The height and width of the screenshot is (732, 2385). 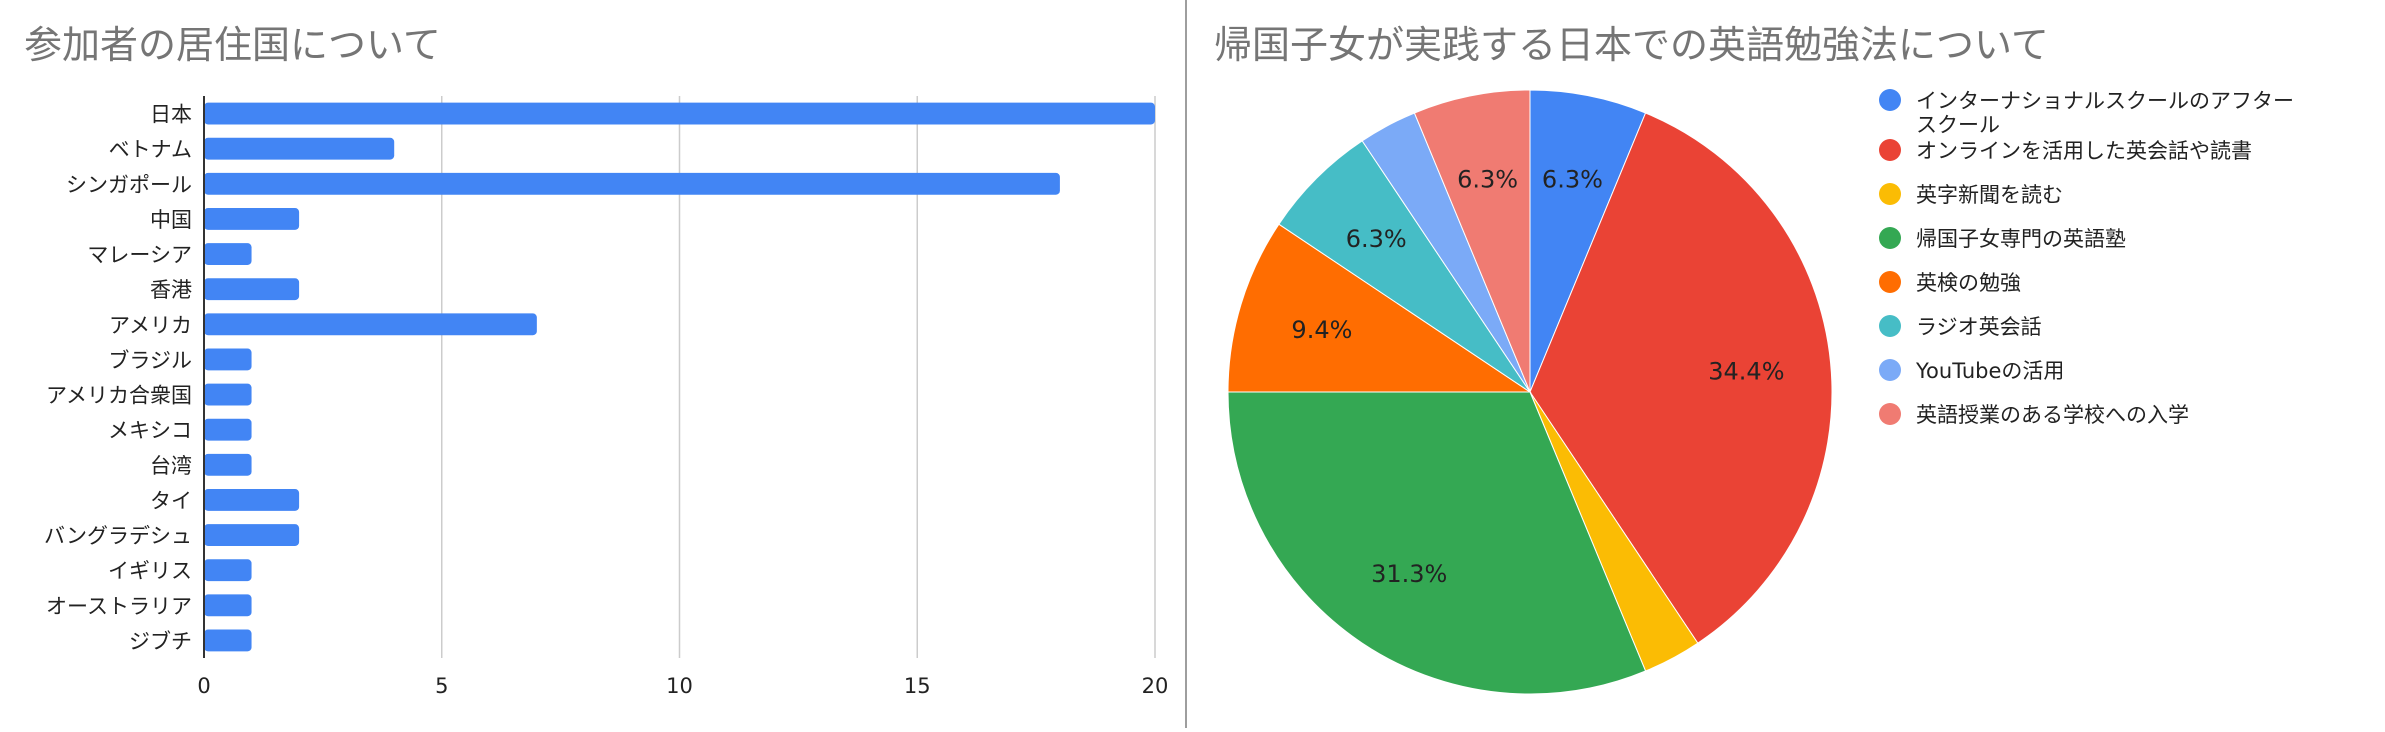 What do you see at coordinates (1989, 195) in the screenshot?
I see `legend-label: 英字新聞を読む` at bounding box center [1989, 195].